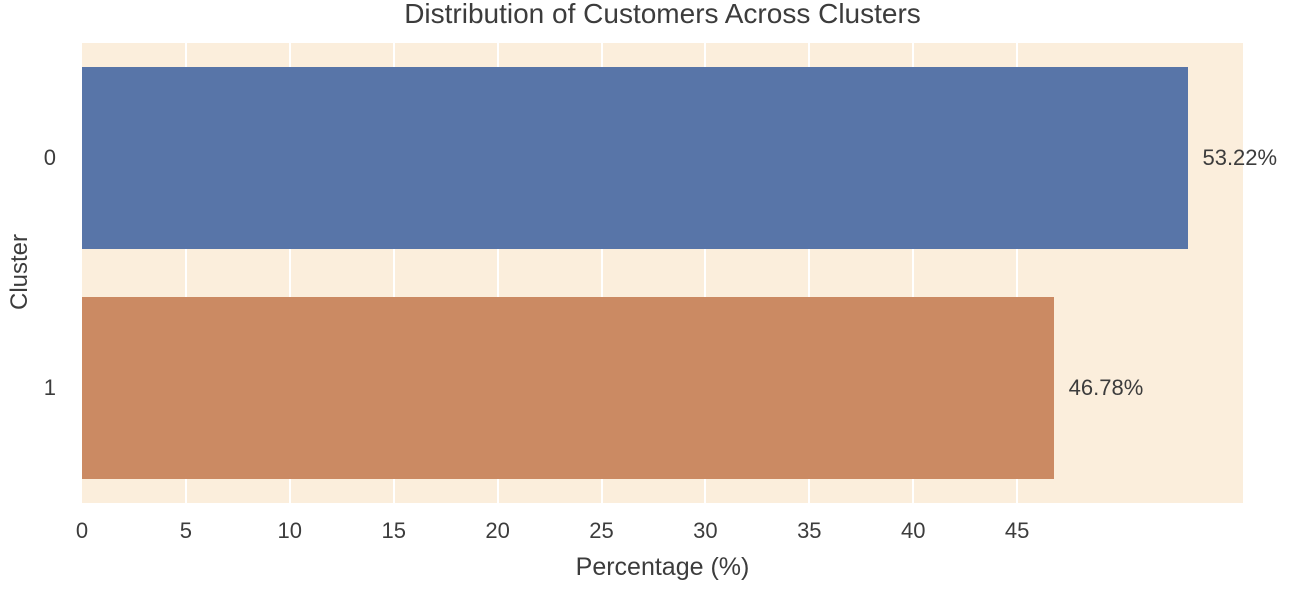 The width and height of the screenshot is (1300, 600). What do you see at coordinates (809, 530) in the screenshot?
I see `x-tick-label: 35` at bounding box center [809, 530].